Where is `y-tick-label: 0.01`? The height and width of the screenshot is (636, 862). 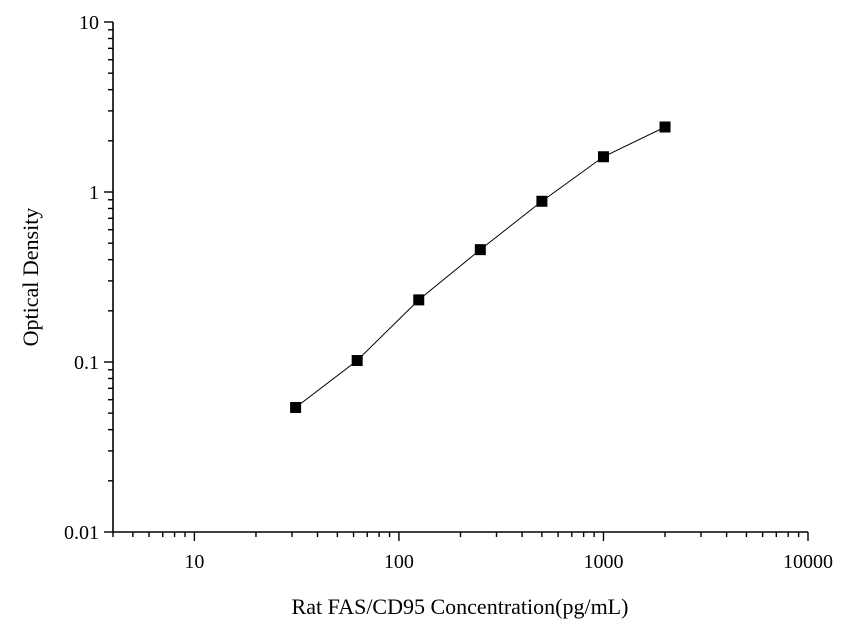
y-tick-label: 0.01 is located at coordinates (81, 533).